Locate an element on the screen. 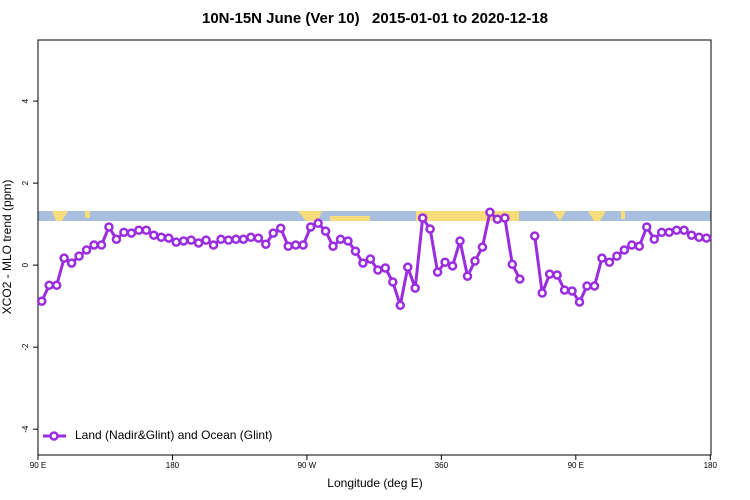 The image size is (750, 500). y-axis-label: XCO2 - MLO trend (ppm) is located at coordinates (7, 247).